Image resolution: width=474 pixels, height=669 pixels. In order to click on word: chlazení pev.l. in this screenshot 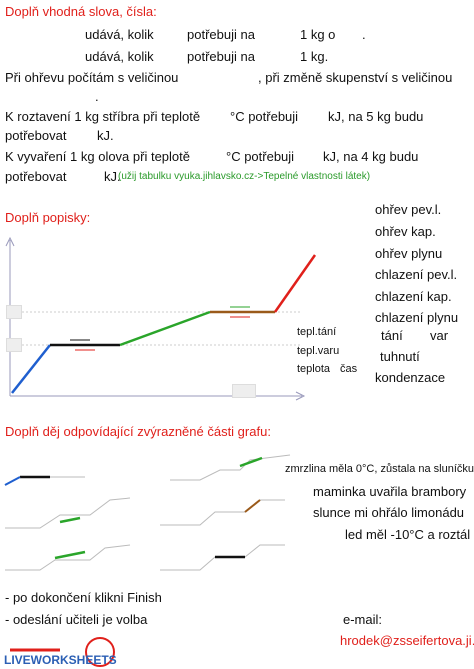, I will do `click(416, 274)`.